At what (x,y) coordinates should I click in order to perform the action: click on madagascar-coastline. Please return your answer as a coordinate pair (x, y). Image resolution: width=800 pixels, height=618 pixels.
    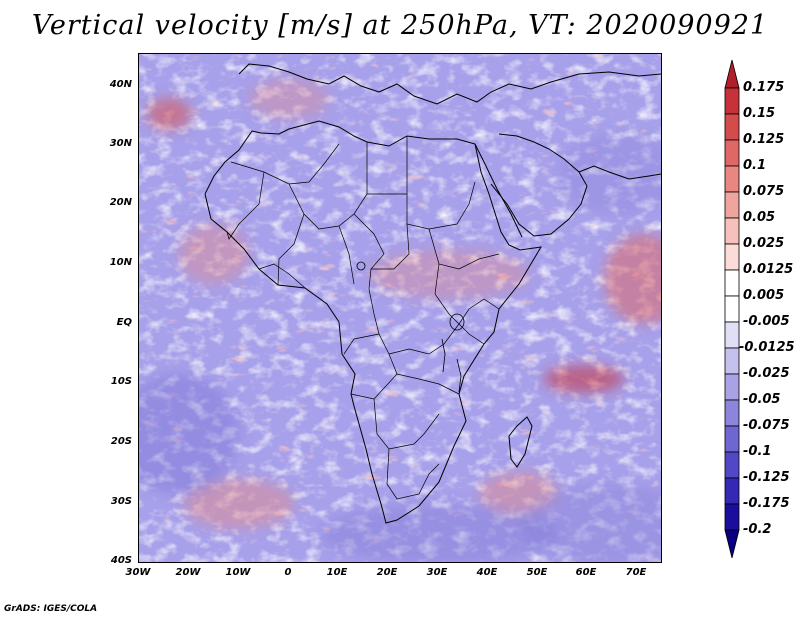
    Looking at the image, I should click on (520, 442).